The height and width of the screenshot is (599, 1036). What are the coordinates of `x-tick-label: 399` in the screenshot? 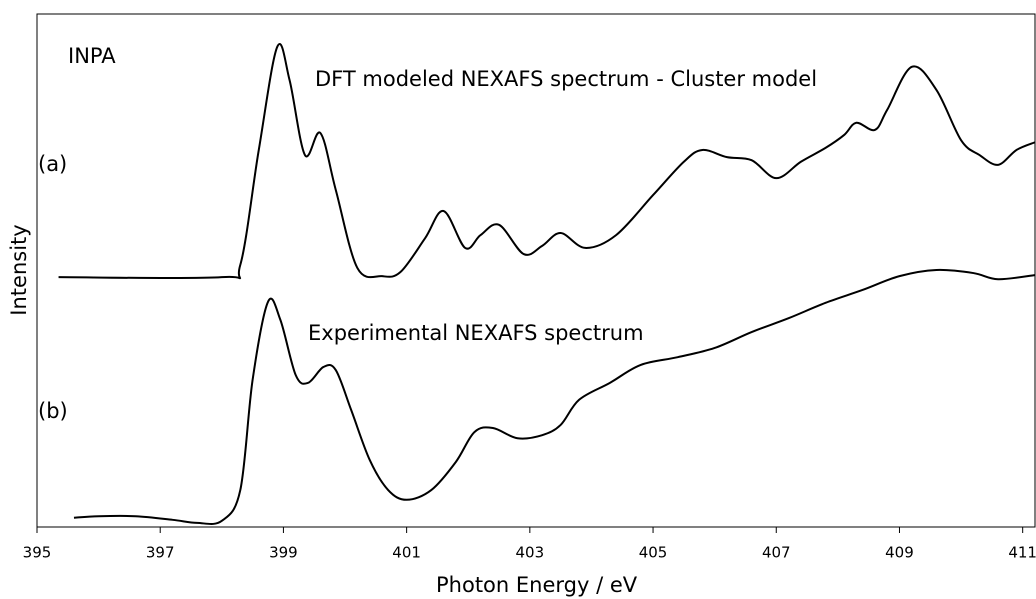 It's located at (283, 553).